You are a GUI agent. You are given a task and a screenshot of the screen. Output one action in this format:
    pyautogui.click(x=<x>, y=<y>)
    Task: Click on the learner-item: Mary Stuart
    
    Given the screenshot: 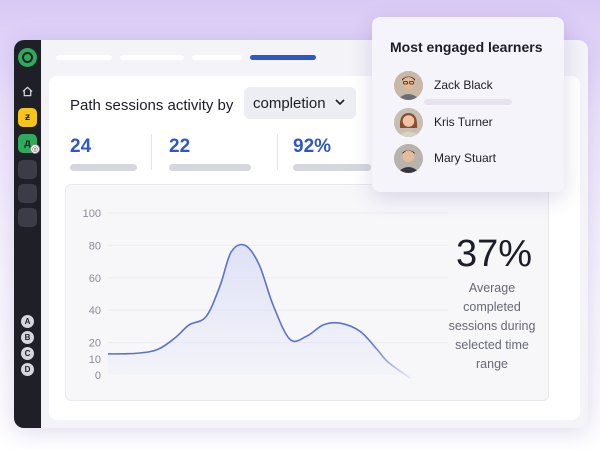 What is the action you would take?
    pyautogui.click(x=445, y=158)
    